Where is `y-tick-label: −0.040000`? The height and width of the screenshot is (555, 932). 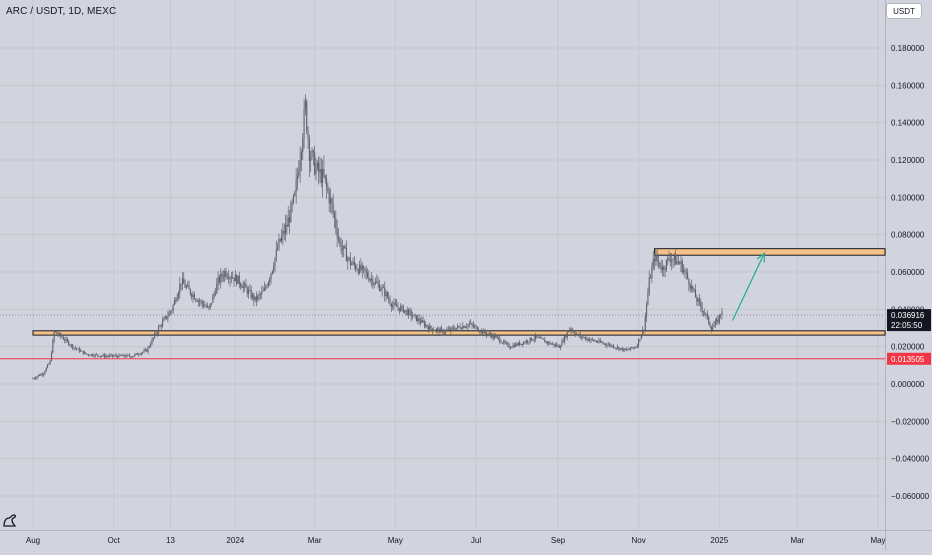 y-tick-label: −0.040000 is located at coordinates (910, 459).